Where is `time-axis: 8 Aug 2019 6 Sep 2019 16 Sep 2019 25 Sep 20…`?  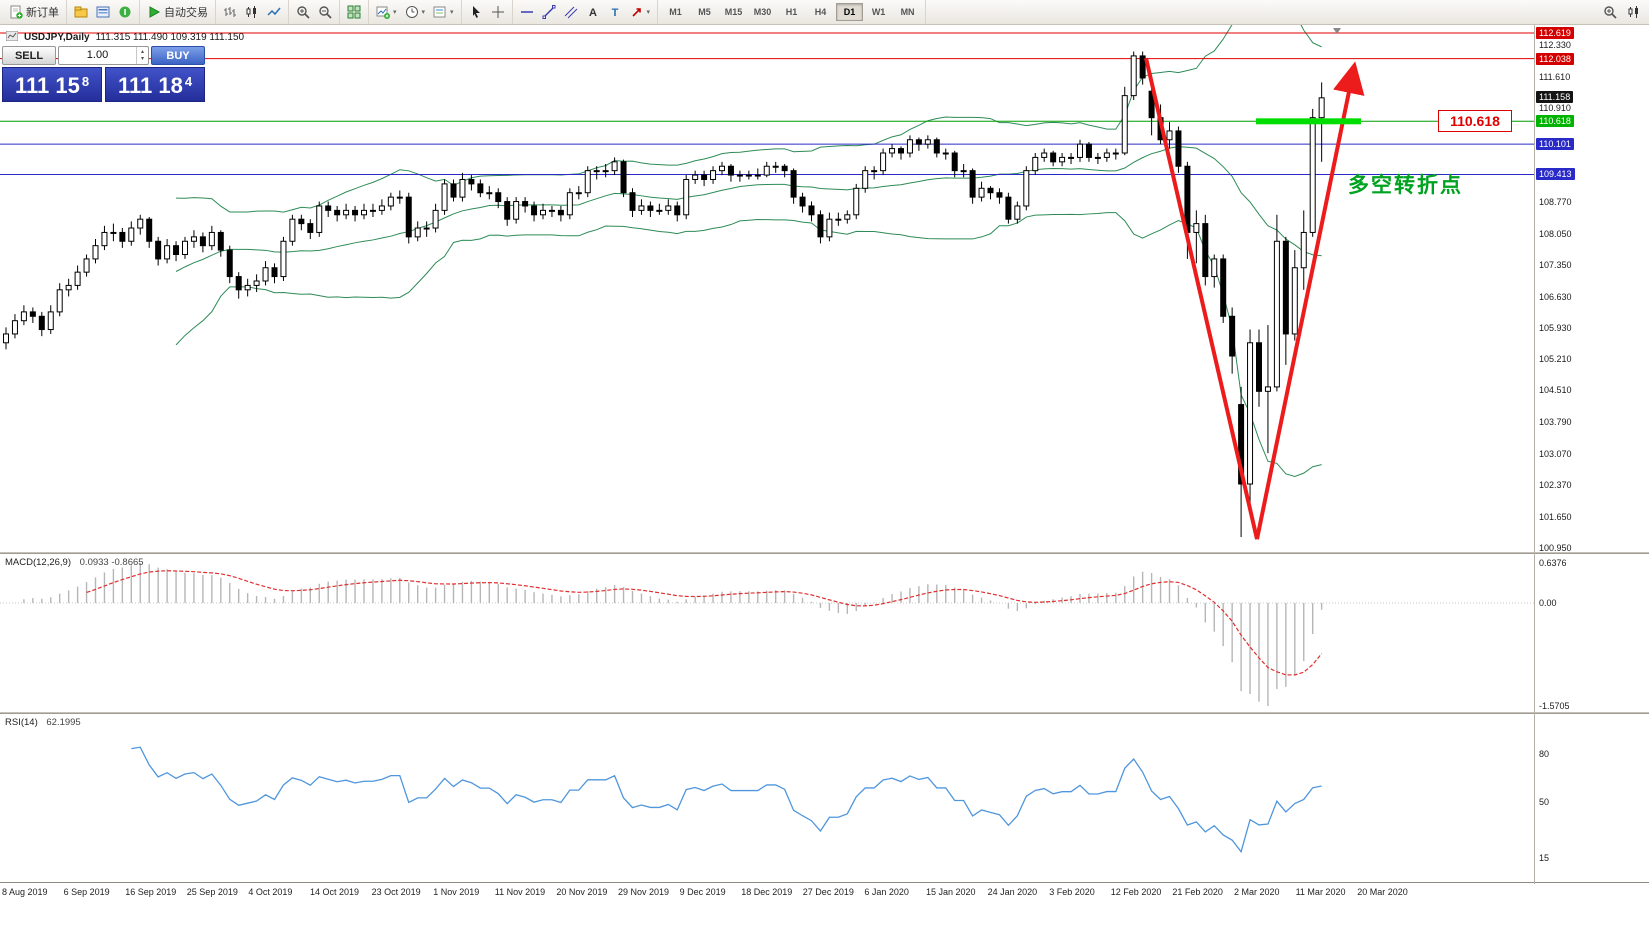 time-axis: 8 Aug 2019 6 Sep 2019 16 Sep 2019 25 Sep 20… is located at coordinates (824, 893).